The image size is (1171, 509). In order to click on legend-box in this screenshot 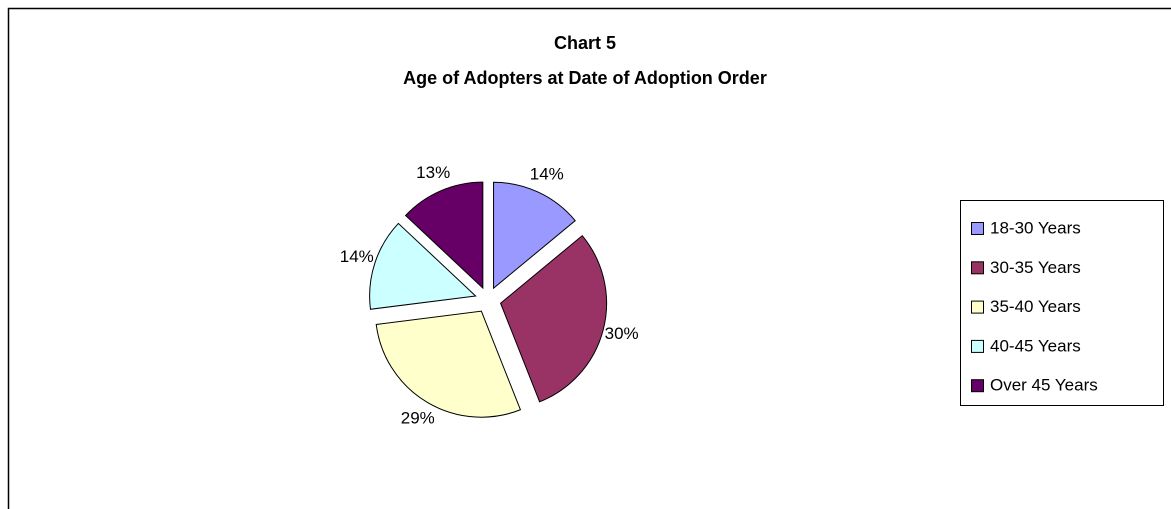, I will do `click(1062, 303)`.